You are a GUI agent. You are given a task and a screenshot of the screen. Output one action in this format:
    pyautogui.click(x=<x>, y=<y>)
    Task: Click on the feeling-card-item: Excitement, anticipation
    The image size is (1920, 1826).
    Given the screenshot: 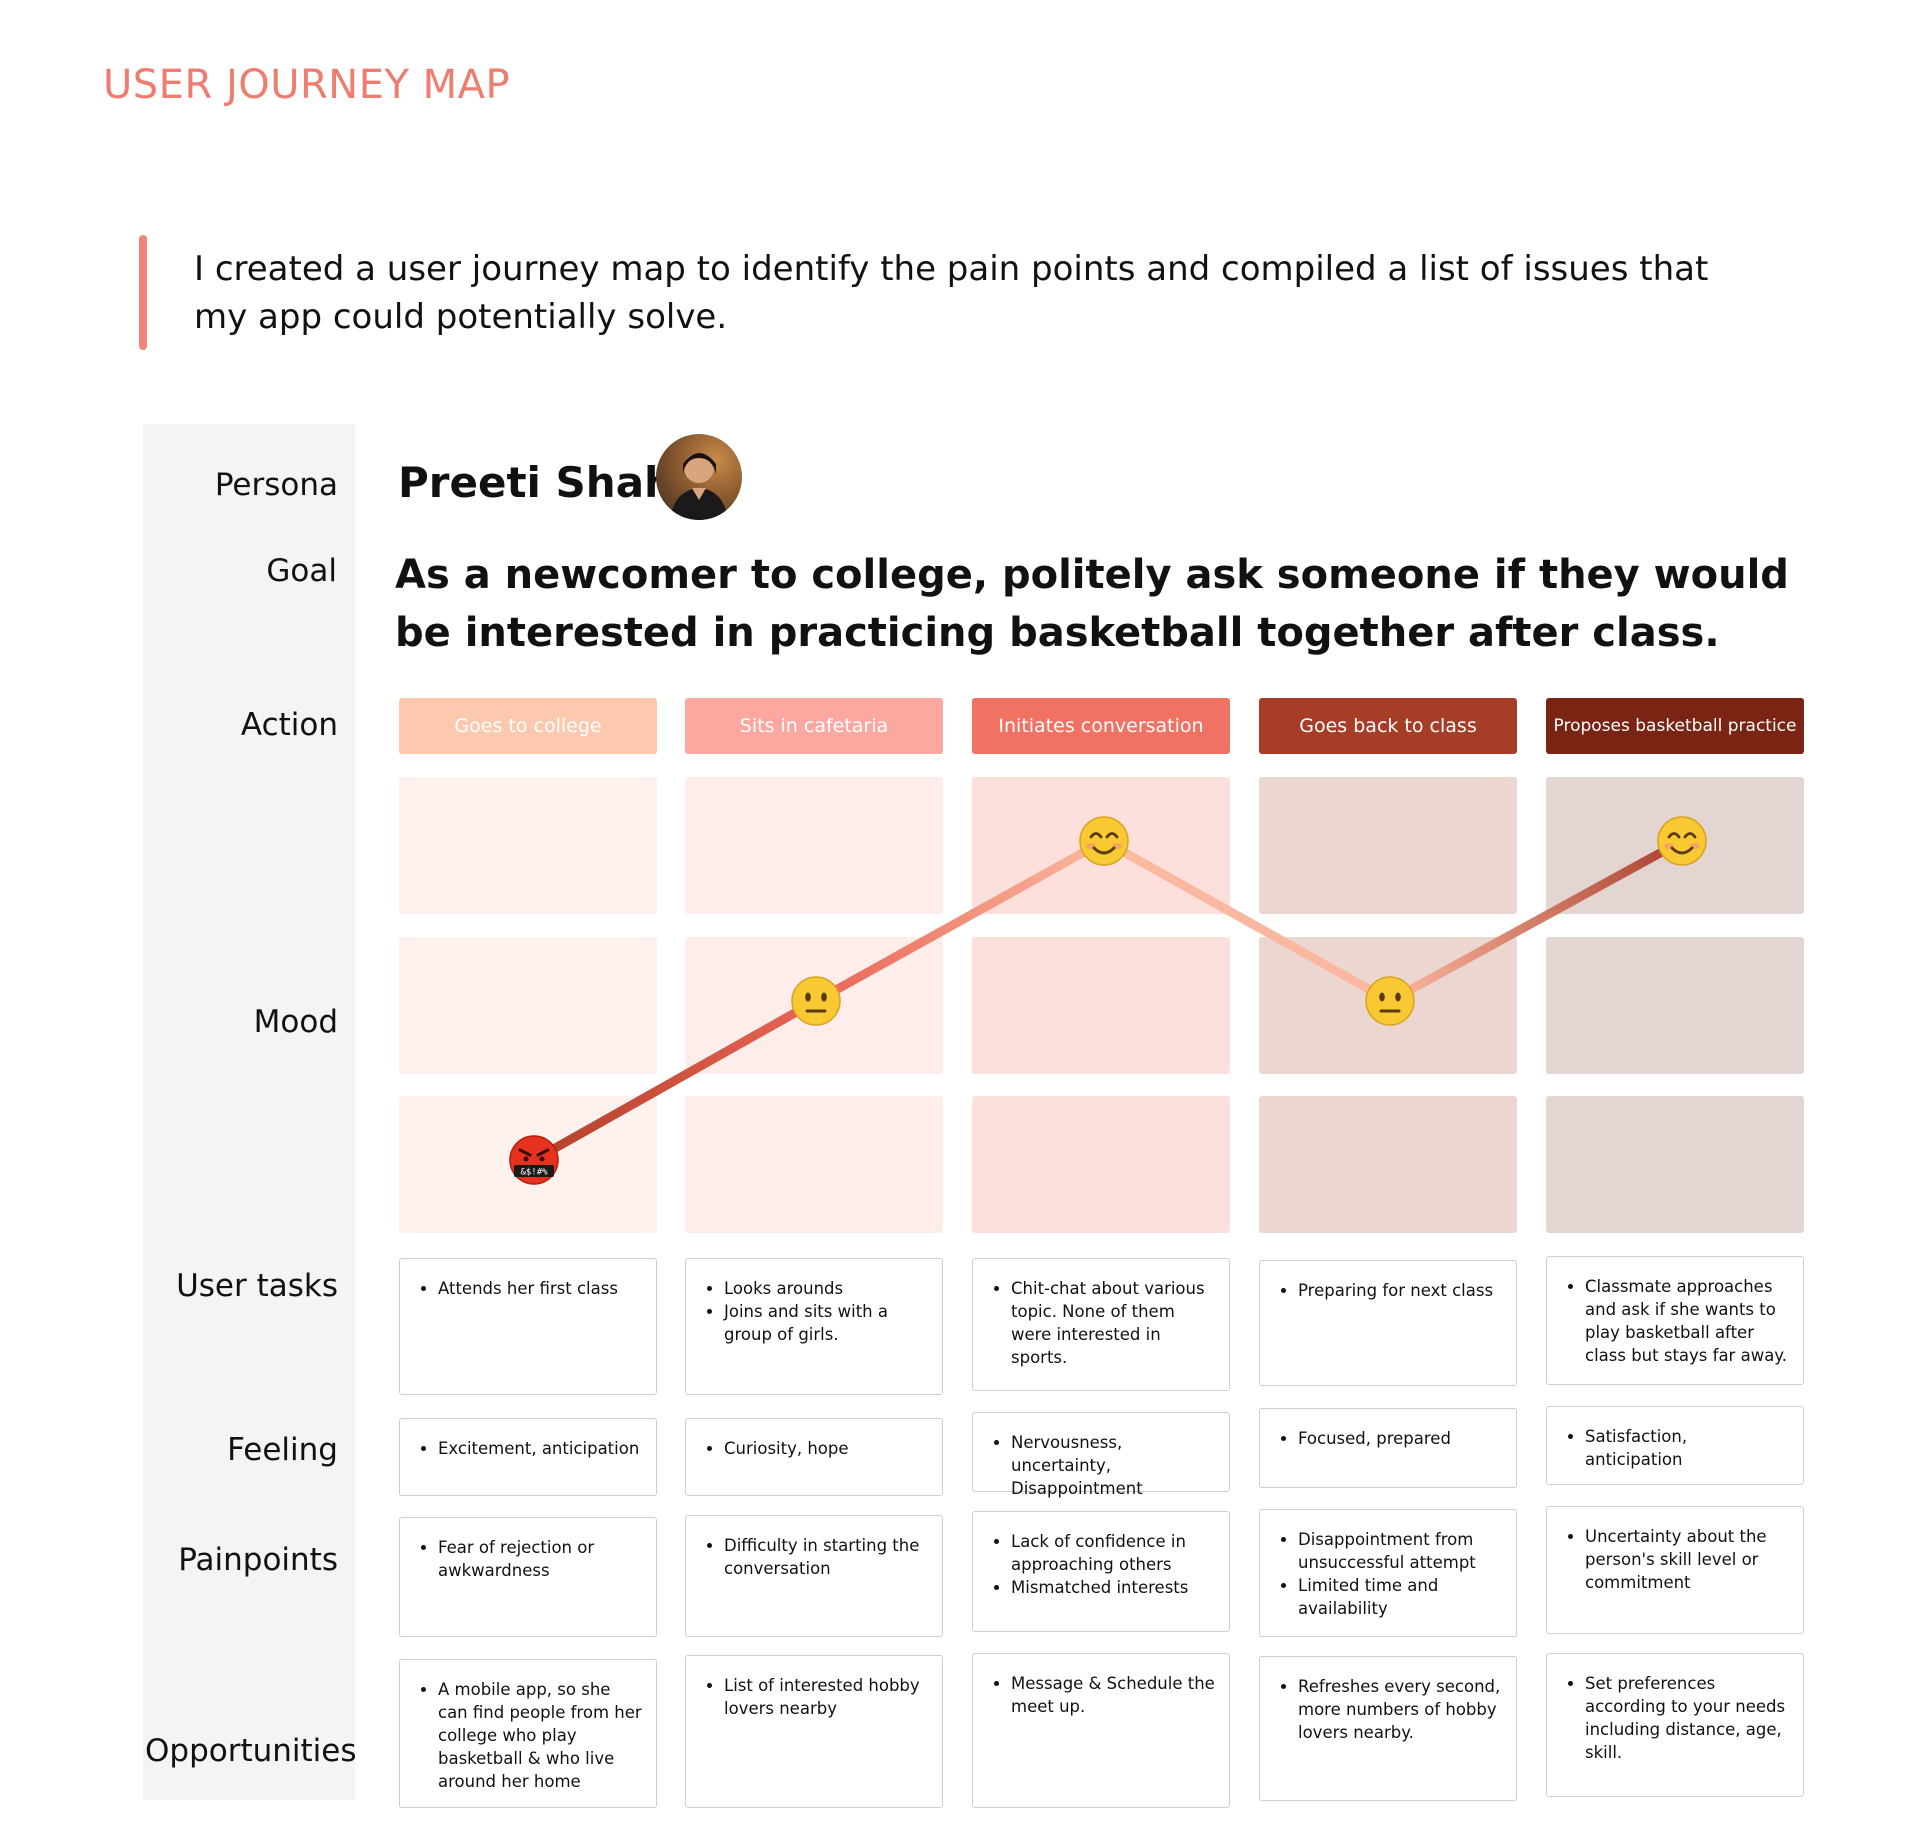 What is the action you would take?
    pyautogui.click(x=540, y=1448)
    